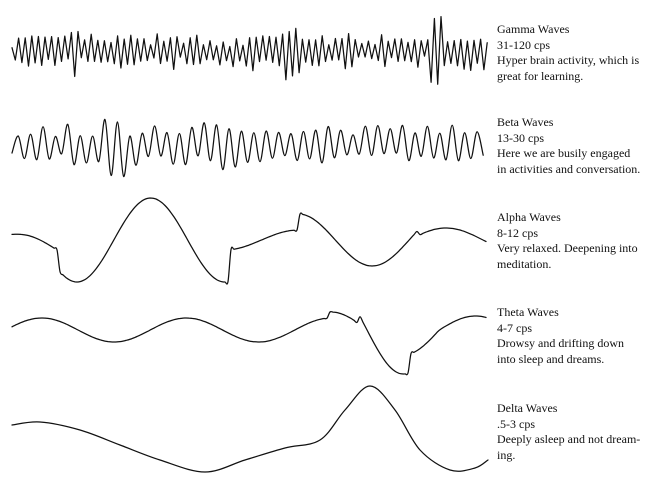 The height and width of the screenshot is (488, 650). I want to click on delta-wave-description-line-1: Deeply asleep and not dream-, so click(572, 440).